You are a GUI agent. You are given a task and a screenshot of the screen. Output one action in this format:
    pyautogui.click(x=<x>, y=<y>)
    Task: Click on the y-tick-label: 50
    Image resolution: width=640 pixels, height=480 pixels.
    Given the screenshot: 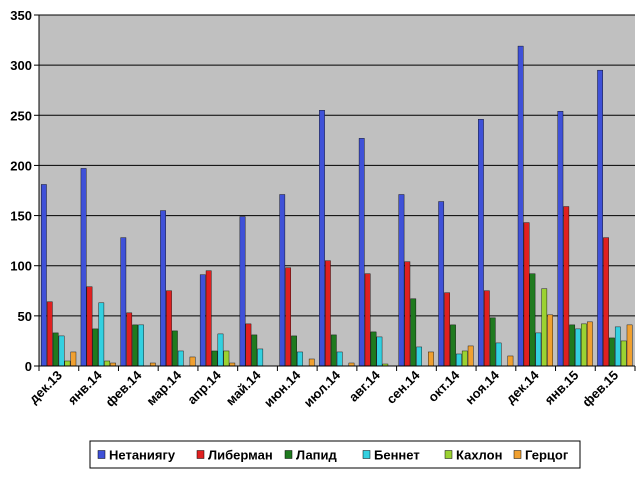 What is the action you would take?
    pyautogui.click(x=25, y=316)
    